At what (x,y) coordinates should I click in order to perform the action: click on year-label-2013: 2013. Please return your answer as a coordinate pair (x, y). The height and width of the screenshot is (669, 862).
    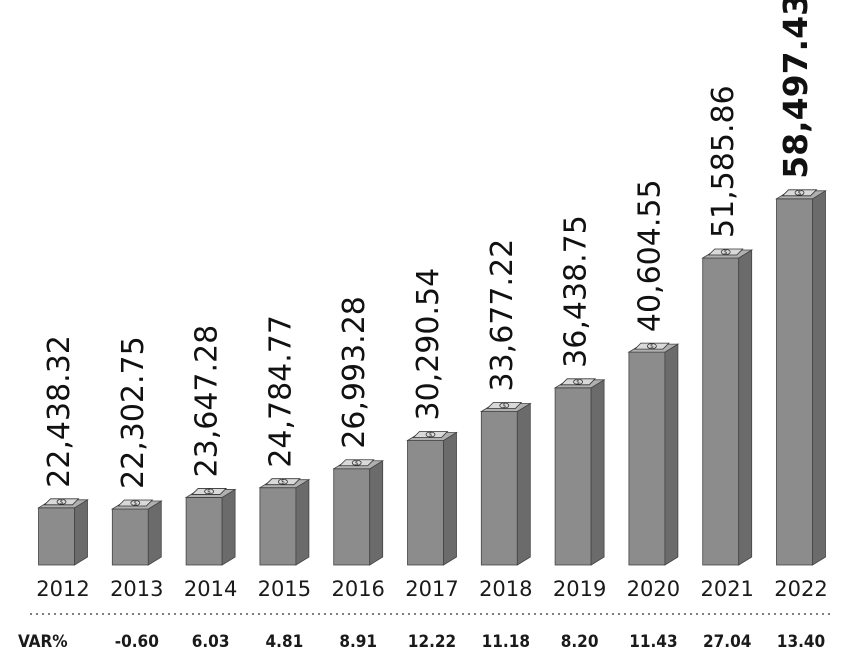
    Looking at the image, I should click on (136, 589).